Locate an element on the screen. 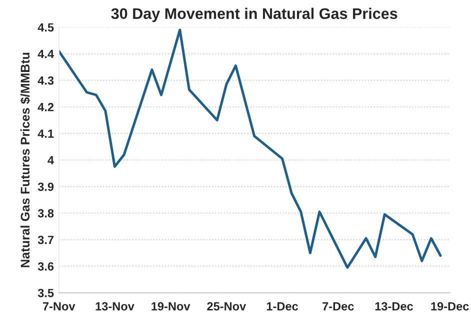 The width and height of the screenshot is (471, 320). x-tick-label: 25-Nov is located at coordinates (226, 306).